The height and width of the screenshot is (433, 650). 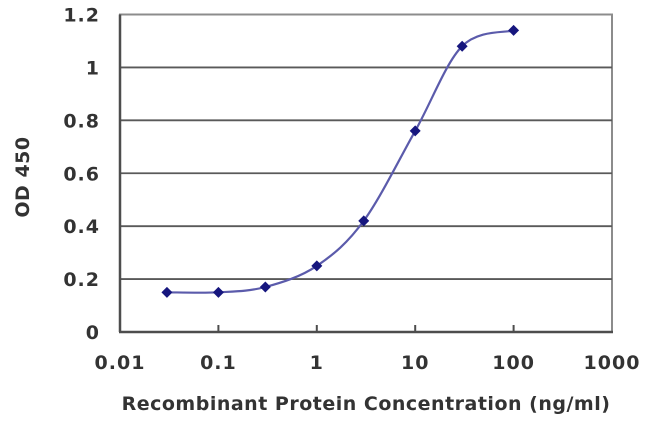 I want to click on x-tick-label: 10, so click(x=415, y=363).